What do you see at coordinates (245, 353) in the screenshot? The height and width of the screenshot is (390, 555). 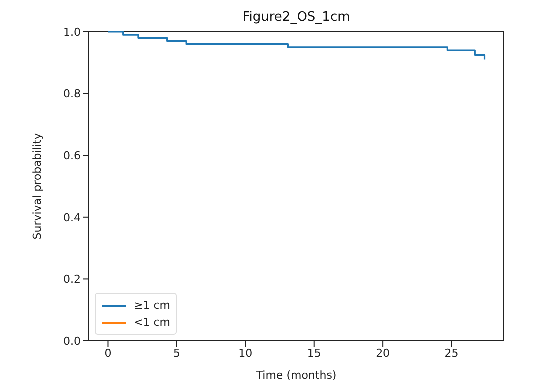 I see `x-tick-label: 10` at bounding box center [245, 353].